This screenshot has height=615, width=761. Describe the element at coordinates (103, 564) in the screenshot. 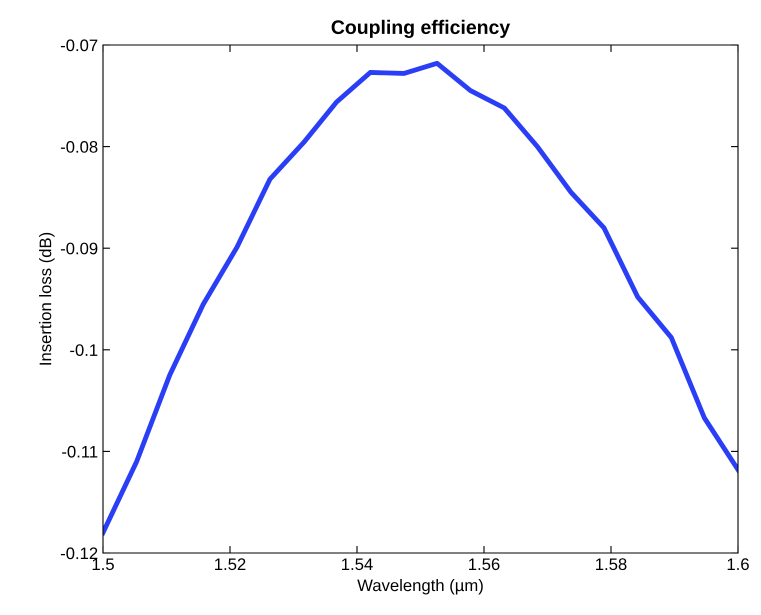

I see `x-tick-label: 1.5` at that location.